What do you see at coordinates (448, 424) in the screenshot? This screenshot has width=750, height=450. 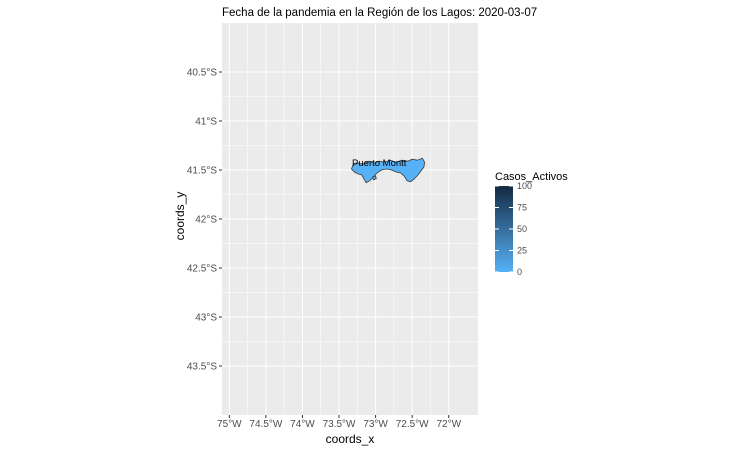 I see `x-tick-label: 72°W` at bounding box center [448, 424].